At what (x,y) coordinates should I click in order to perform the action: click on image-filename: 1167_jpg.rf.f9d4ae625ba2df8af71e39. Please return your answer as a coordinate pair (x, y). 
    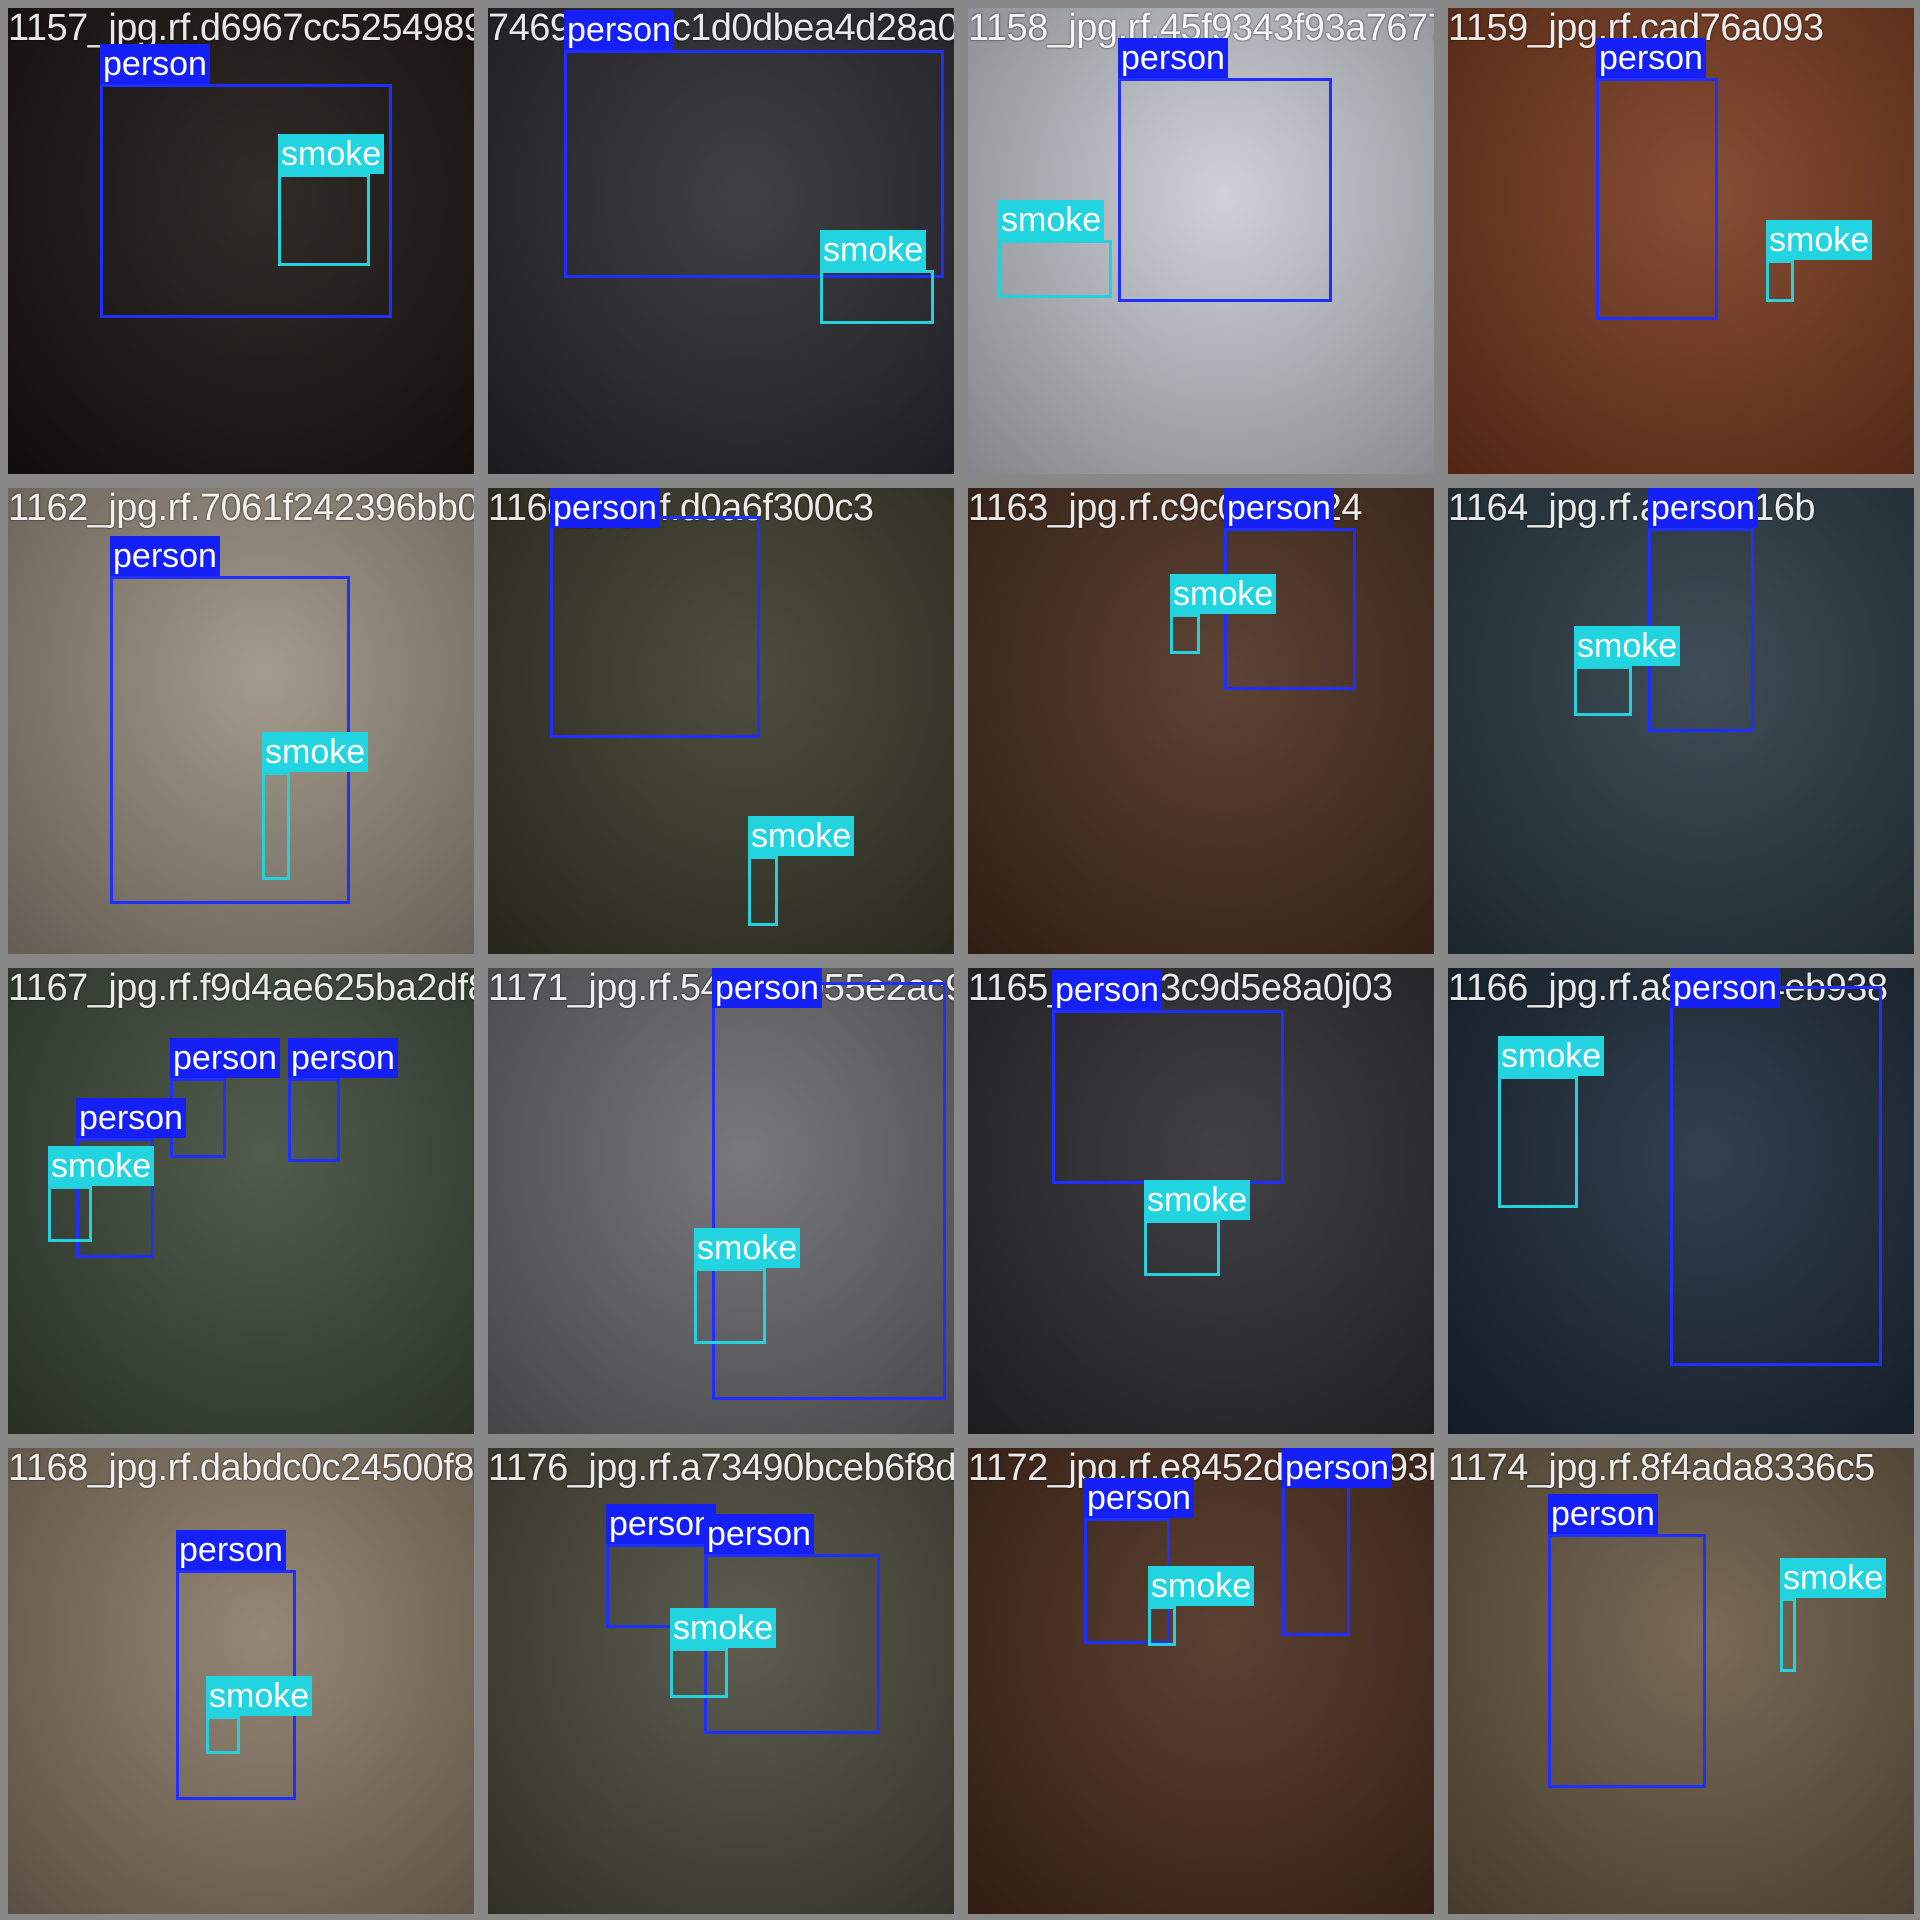
    Looking at the image, I should click on (241, 988).